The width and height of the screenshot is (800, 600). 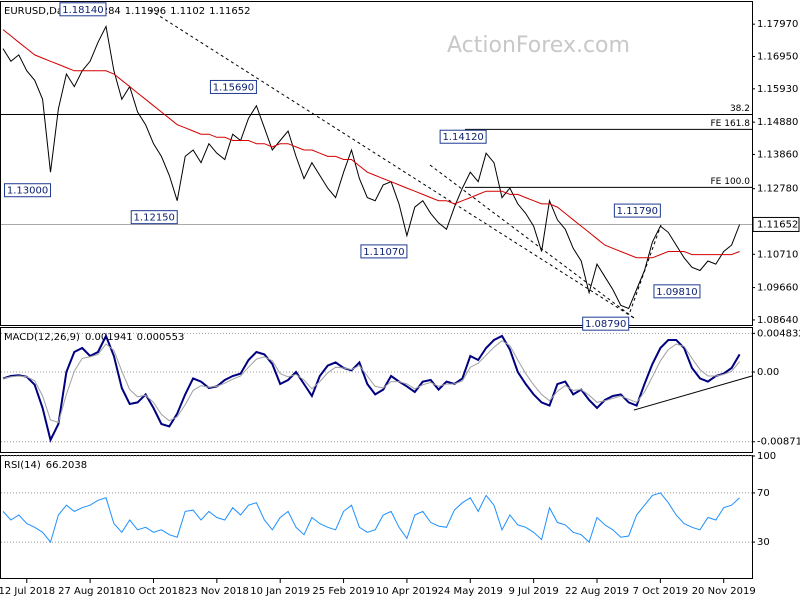 I want to click on wave-line, so click(x=646, y=267).